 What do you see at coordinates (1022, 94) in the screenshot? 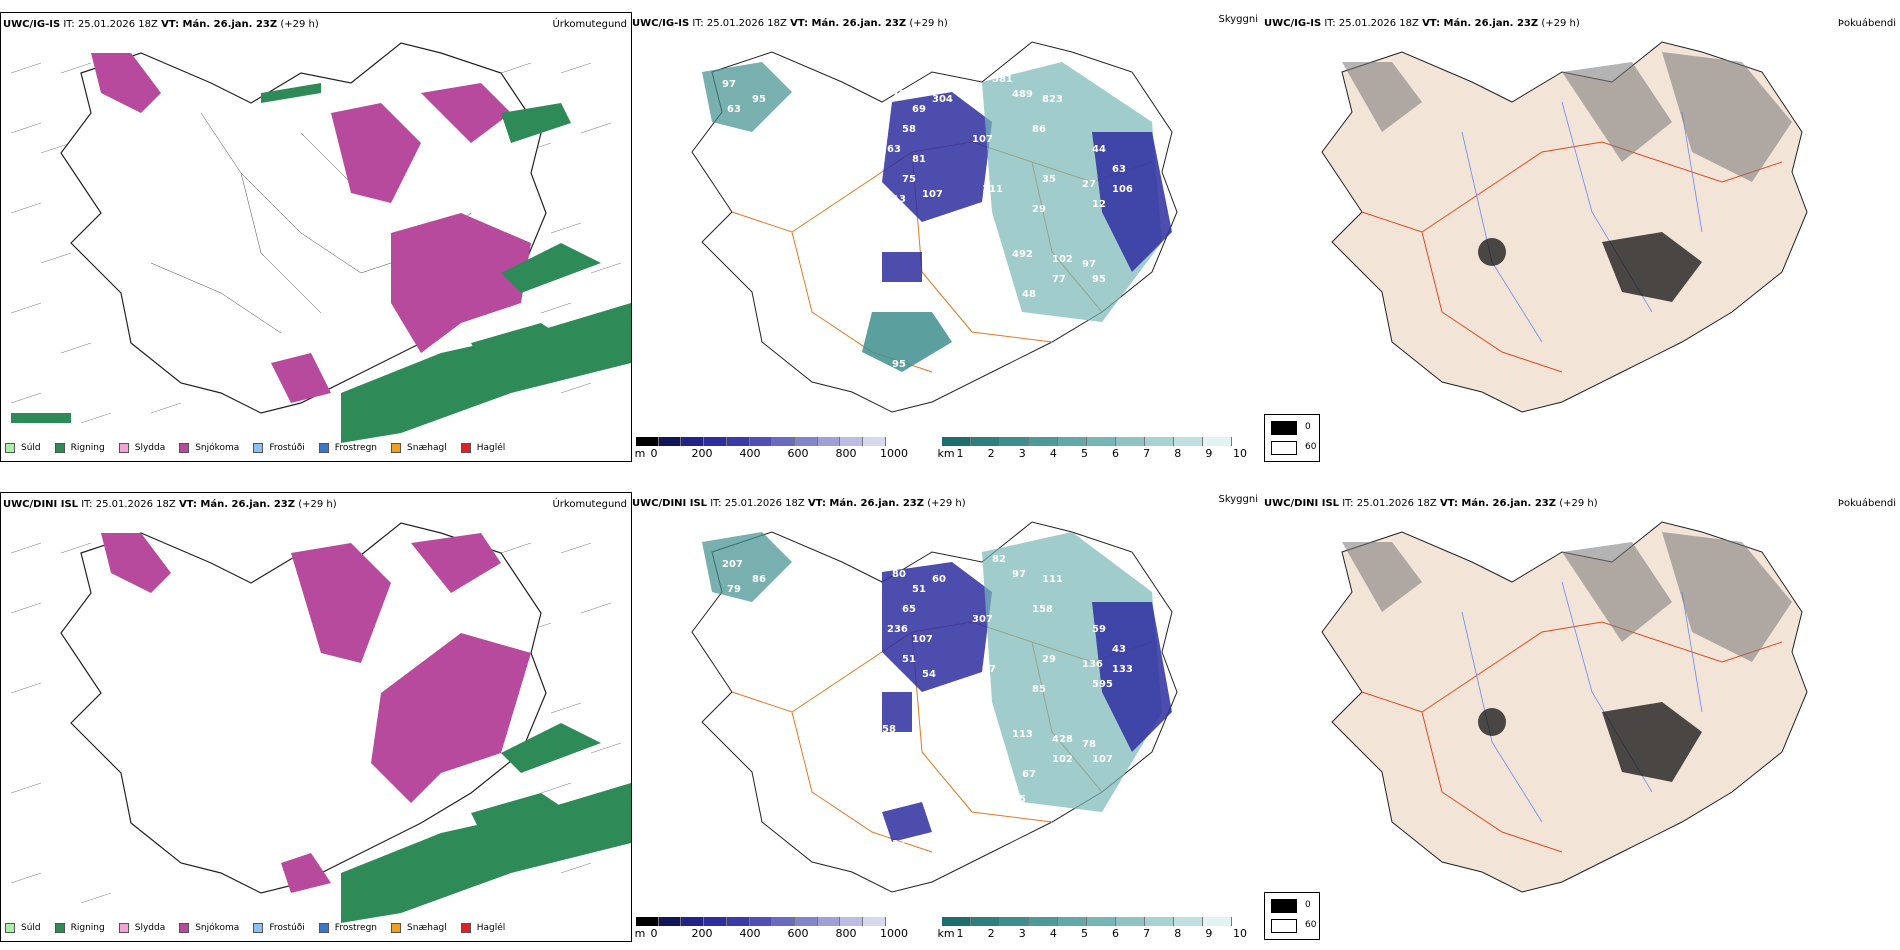
I see `visibility-value: 489` at bounding box center [1022, 94].